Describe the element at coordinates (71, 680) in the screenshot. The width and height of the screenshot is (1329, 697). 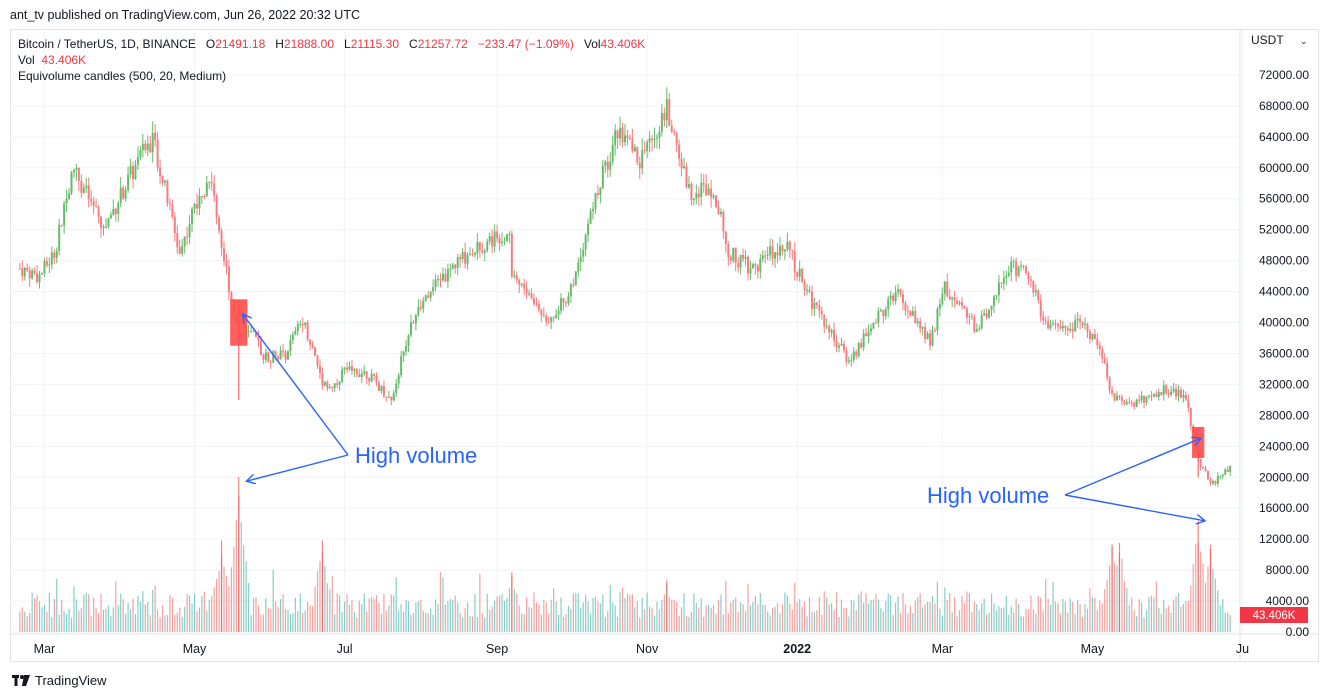
I see `footer-brand: TradingView` at that location.